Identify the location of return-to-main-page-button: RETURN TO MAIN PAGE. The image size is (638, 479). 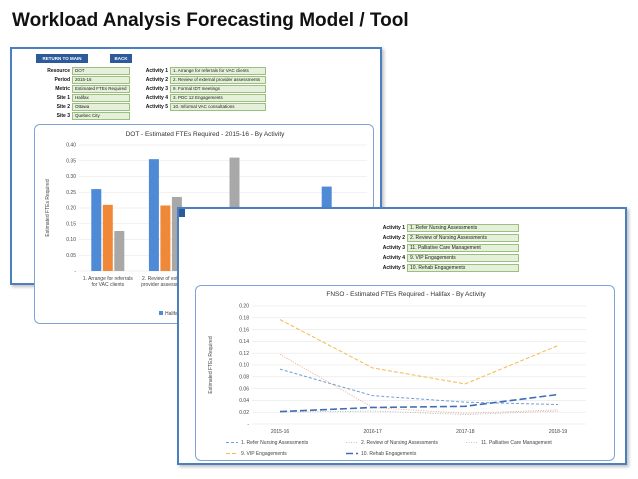
(62, 62).